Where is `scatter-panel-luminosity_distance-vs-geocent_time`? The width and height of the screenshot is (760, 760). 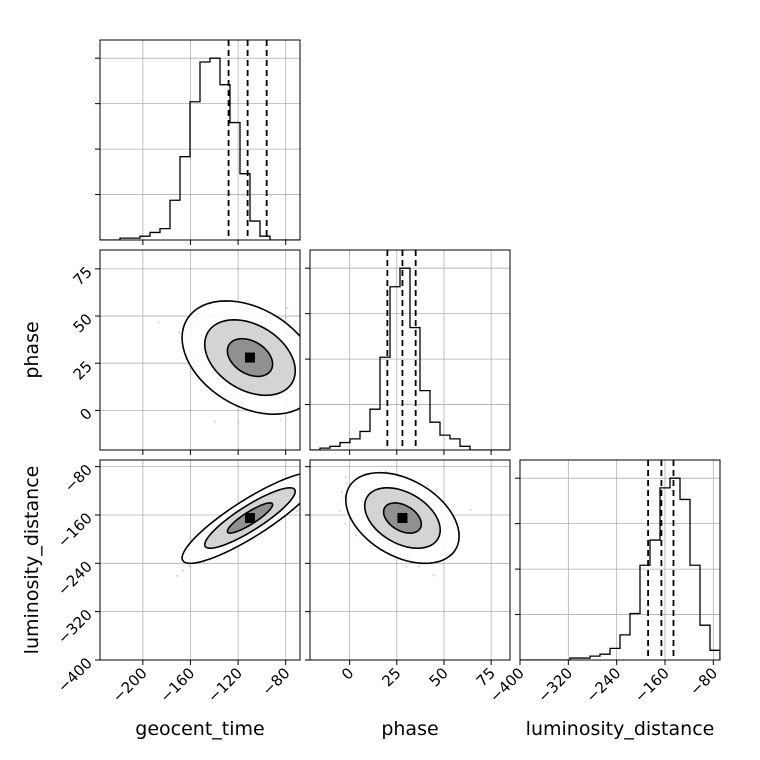 scatter-panel-luminosity_distance-vs-geocent_time is located at coordinates (249, 523).